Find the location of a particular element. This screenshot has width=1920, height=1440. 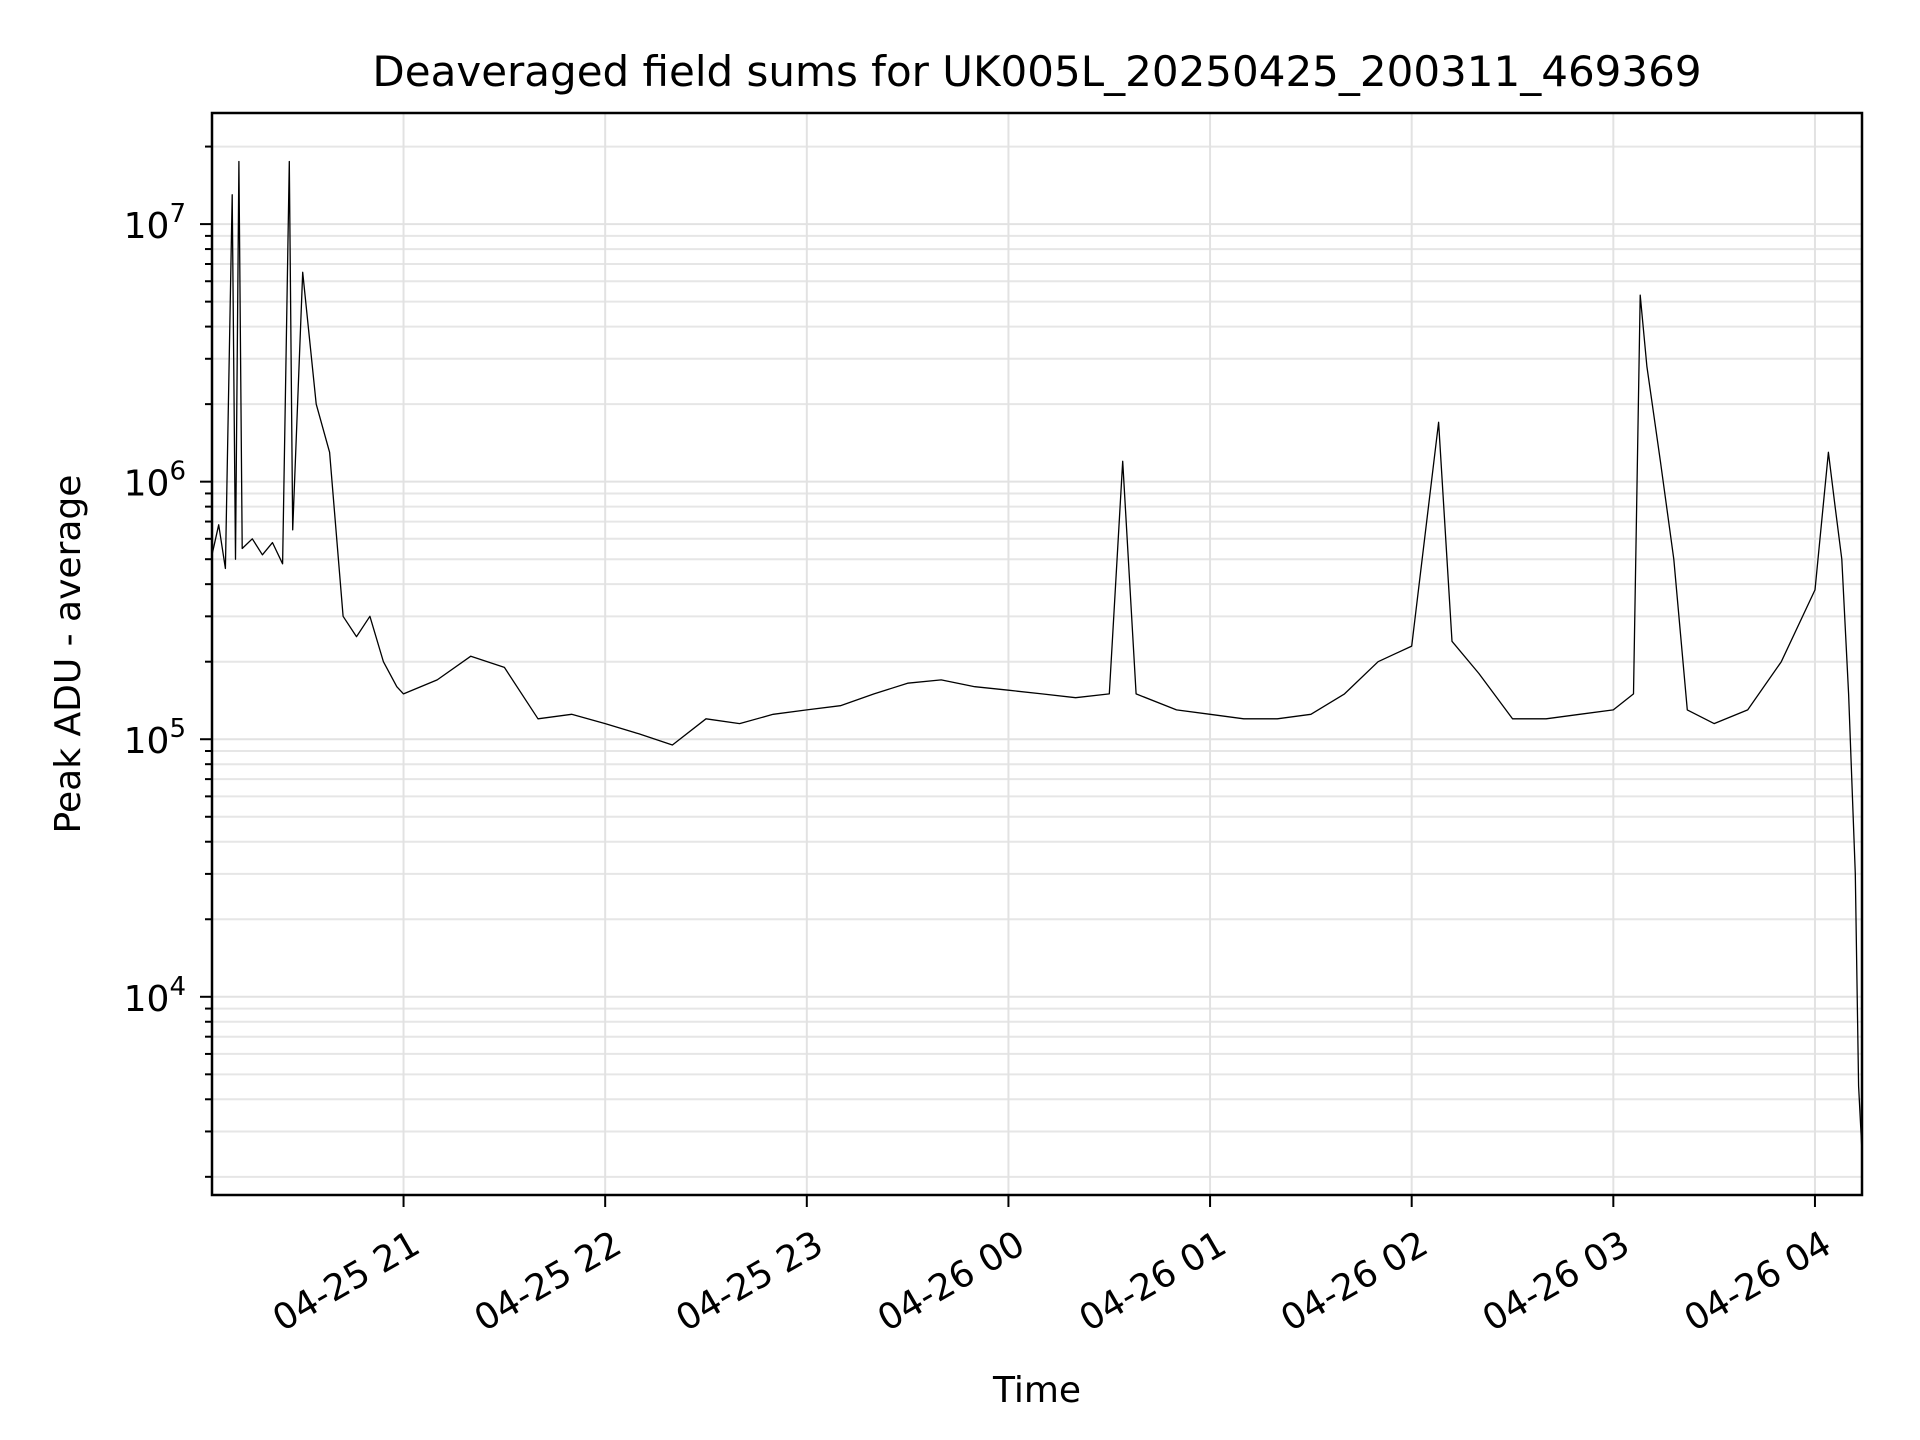

x-tick-label: 04-26 00 is located at coordinates (951, 1281).